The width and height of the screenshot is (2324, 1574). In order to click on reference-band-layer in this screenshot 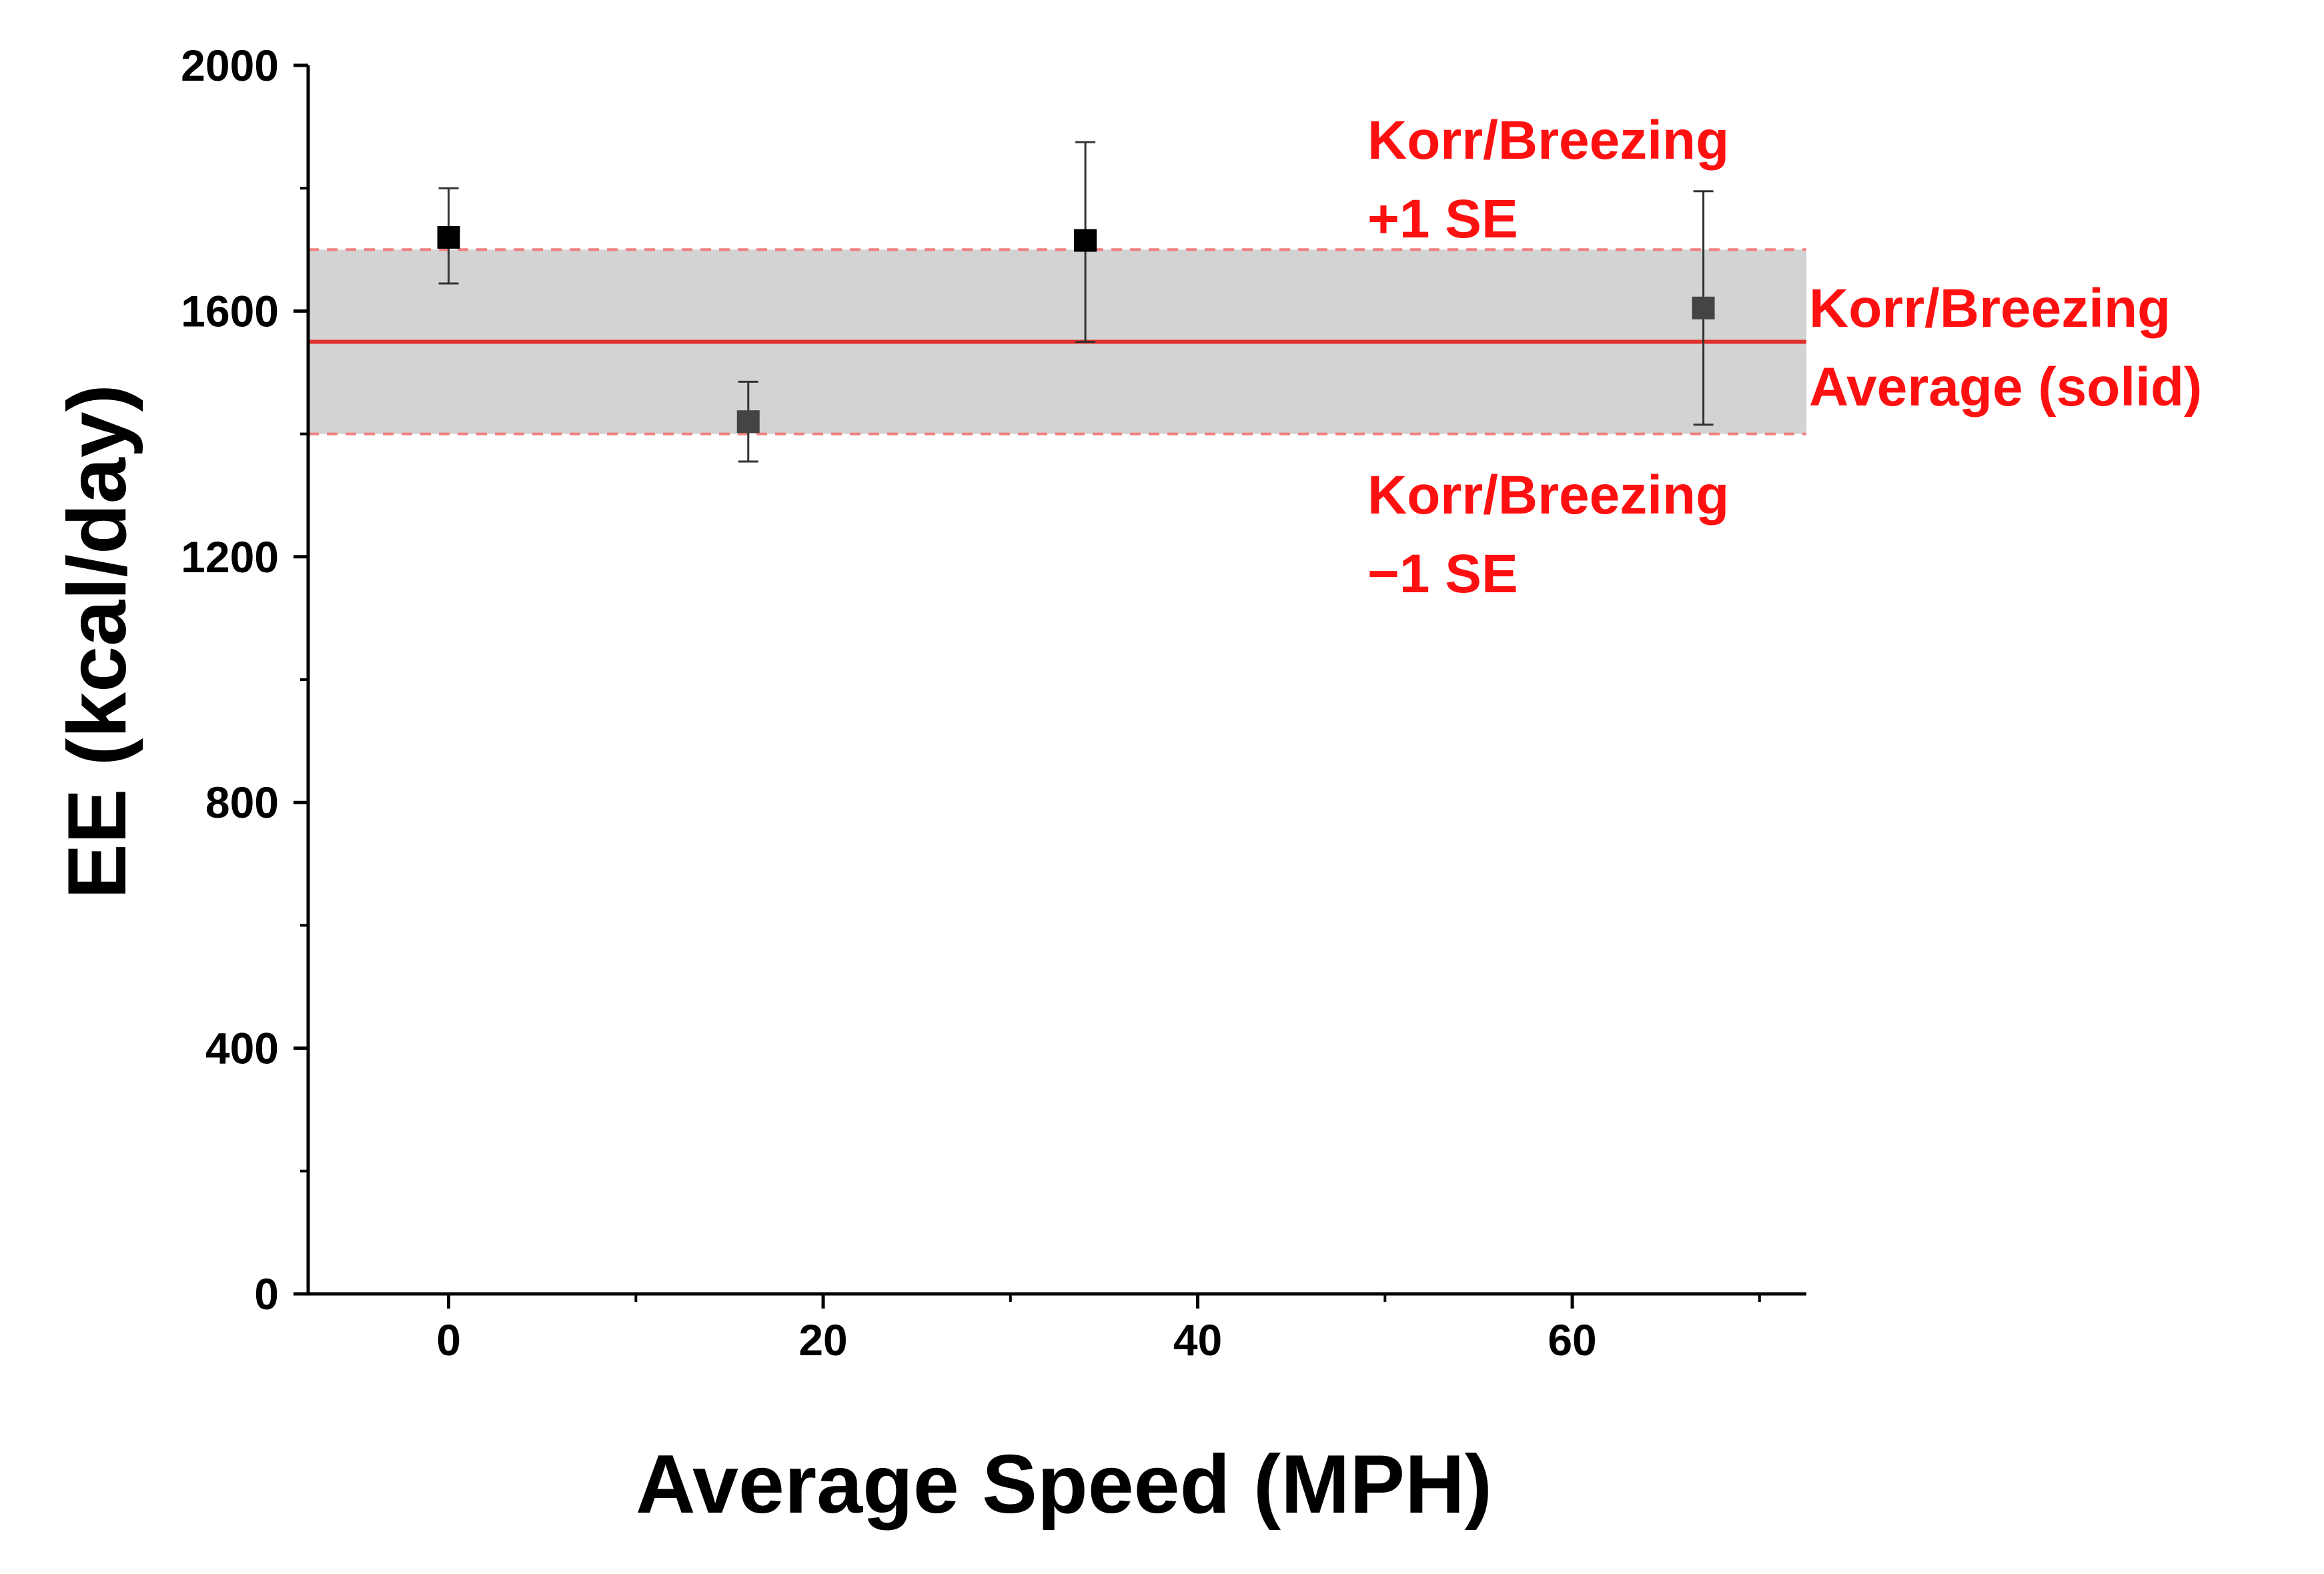, I will do `click(1057, 342)`.